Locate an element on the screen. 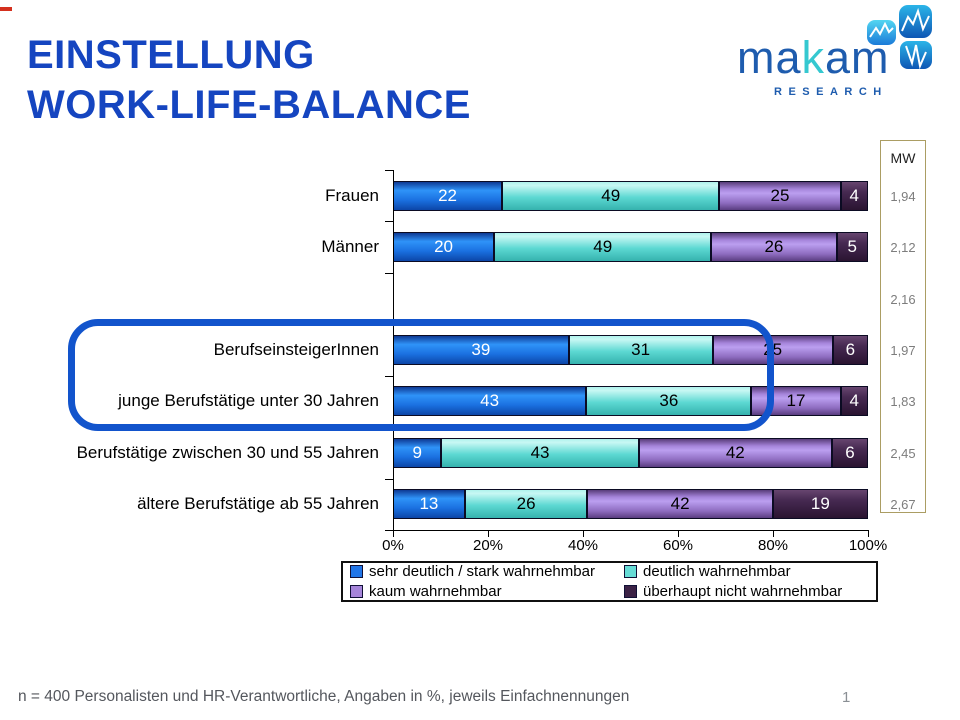 Image resolution: width=960 pixels, height=720 pixels. bar-segment: 17 is located at coordinates (796, 401).